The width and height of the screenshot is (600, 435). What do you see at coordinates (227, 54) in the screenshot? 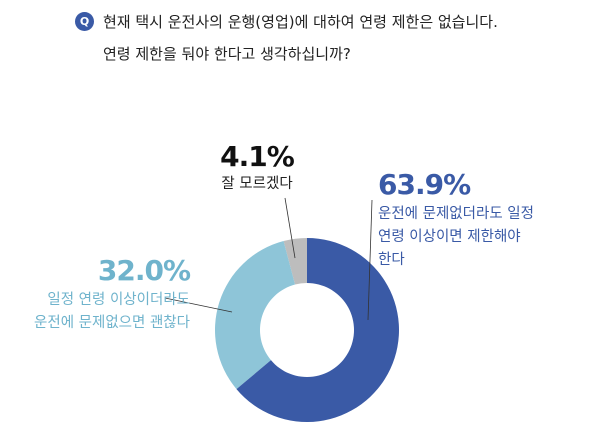
I see `question-line: 연령 제한을 둬야 한다고 생각하십니까?` at bounding box center [227, 54].